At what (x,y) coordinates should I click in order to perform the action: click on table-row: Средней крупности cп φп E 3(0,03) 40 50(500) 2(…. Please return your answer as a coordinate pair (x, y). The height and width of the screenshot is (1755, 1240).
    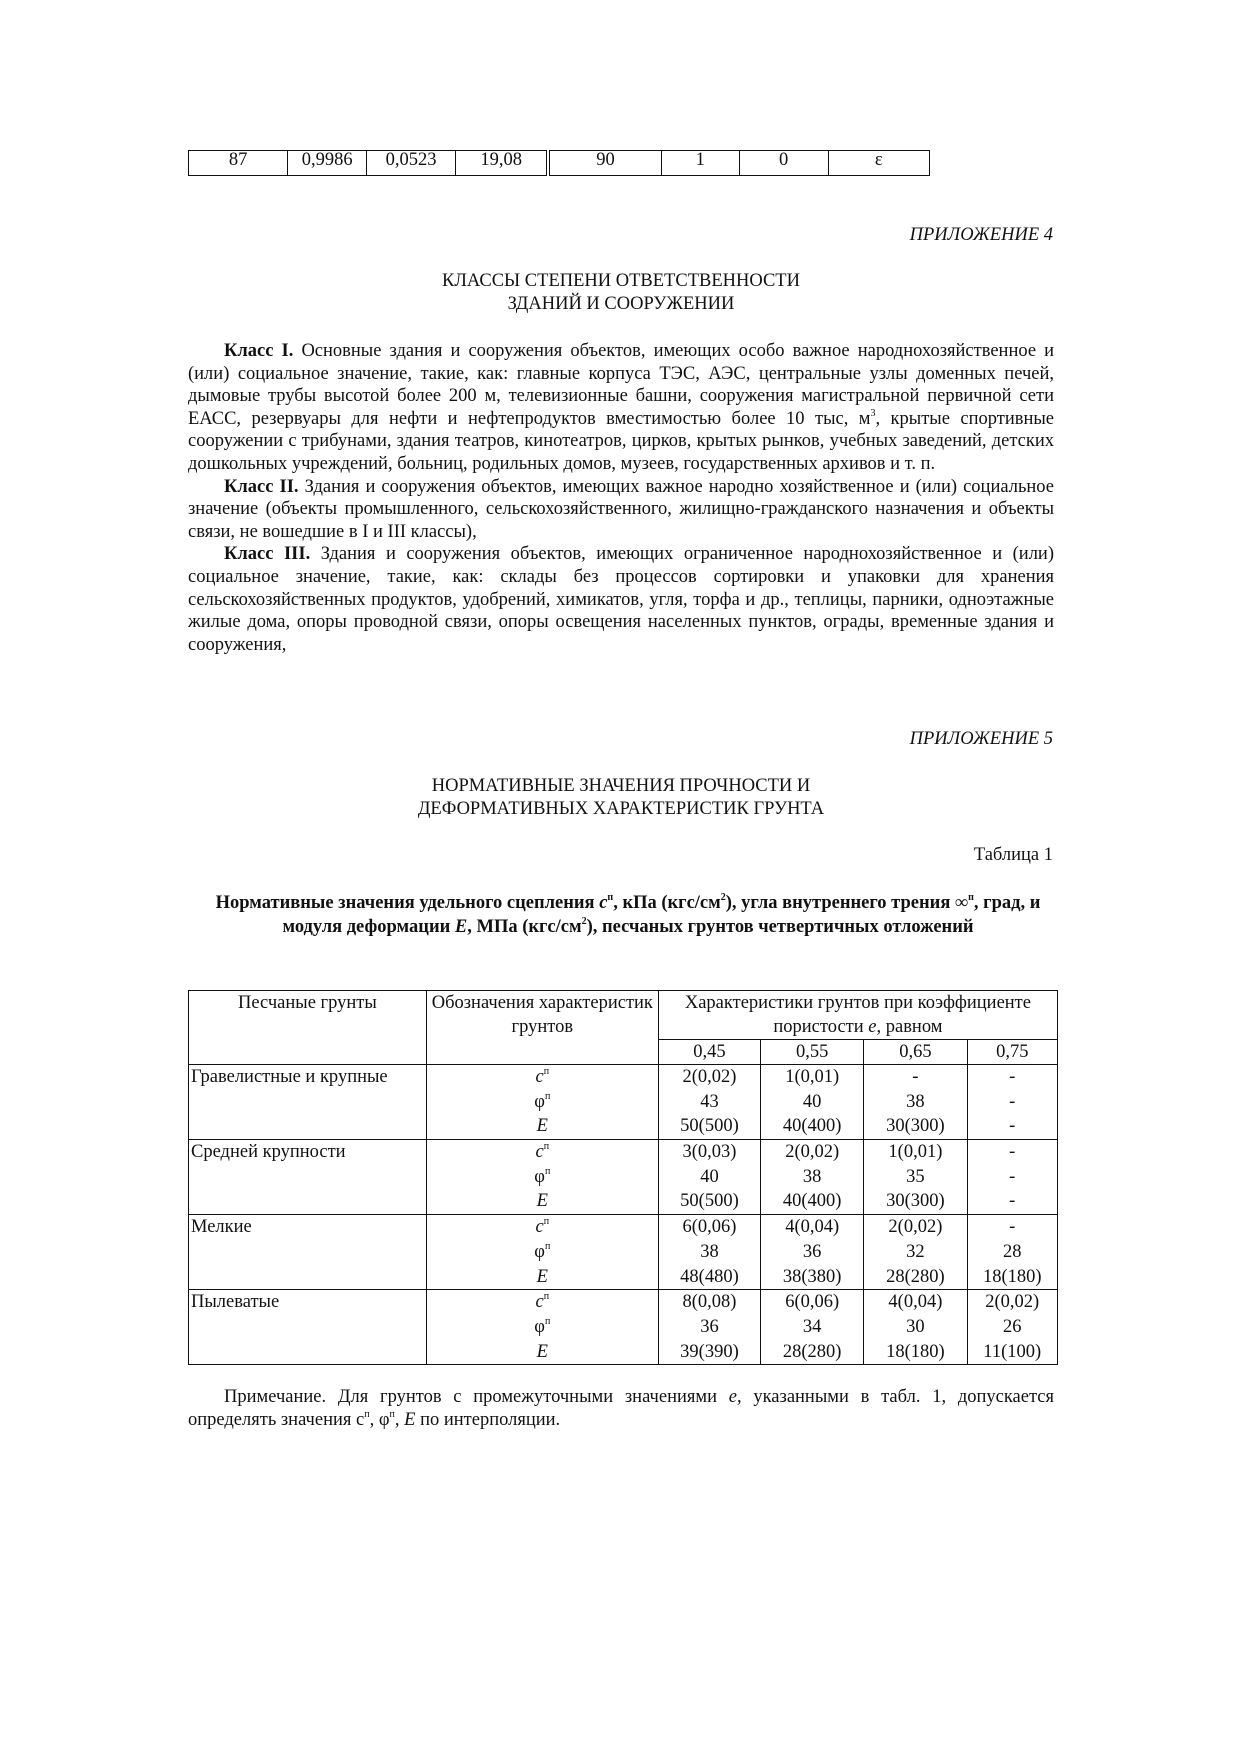
    Looking at the image, I should click on (623, 1177).